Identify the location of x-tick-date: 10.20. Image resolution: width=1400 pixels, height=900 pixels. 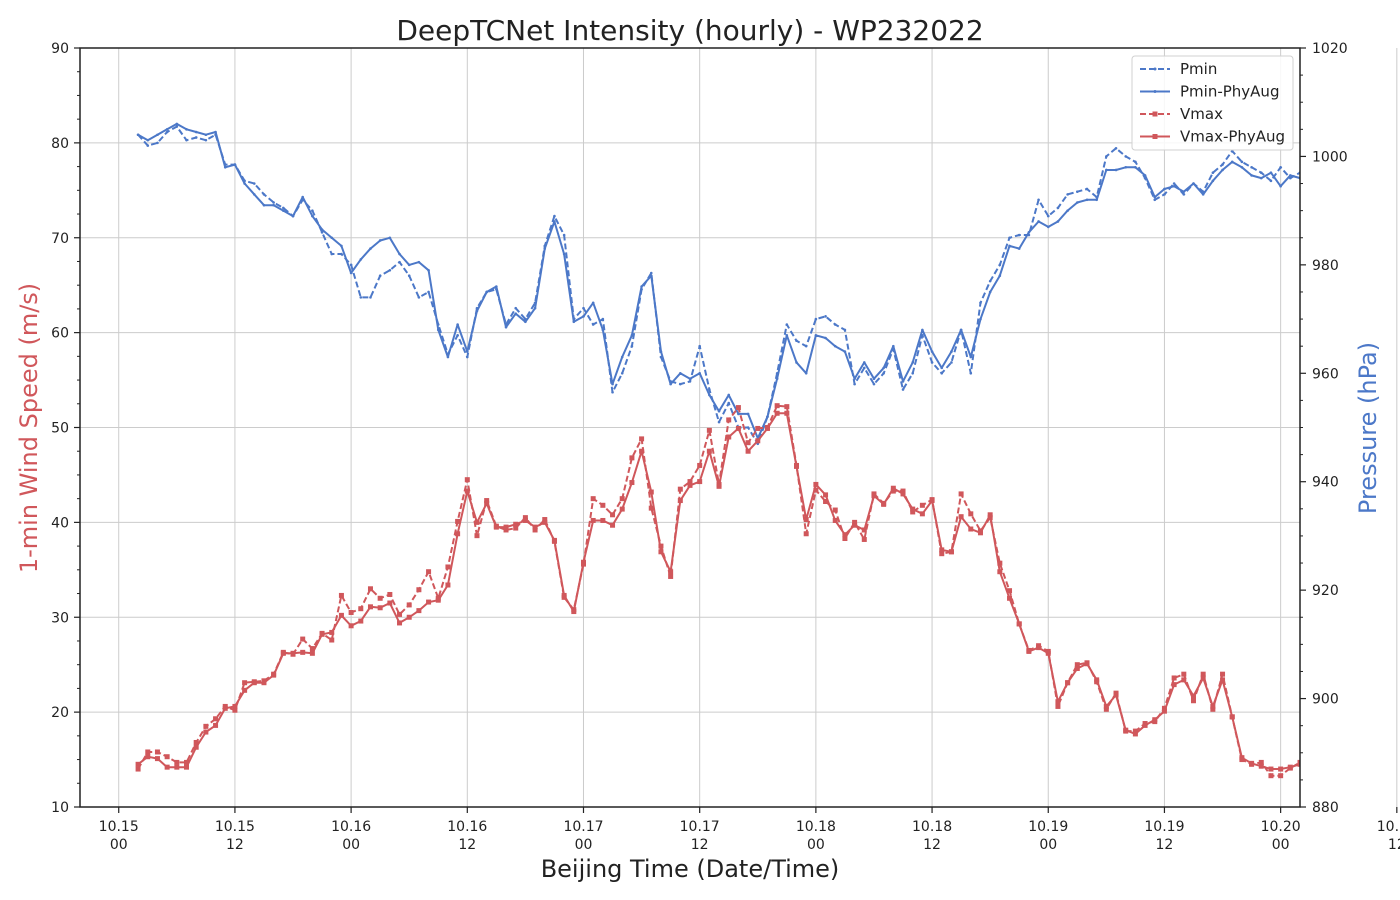
(1281, 827).